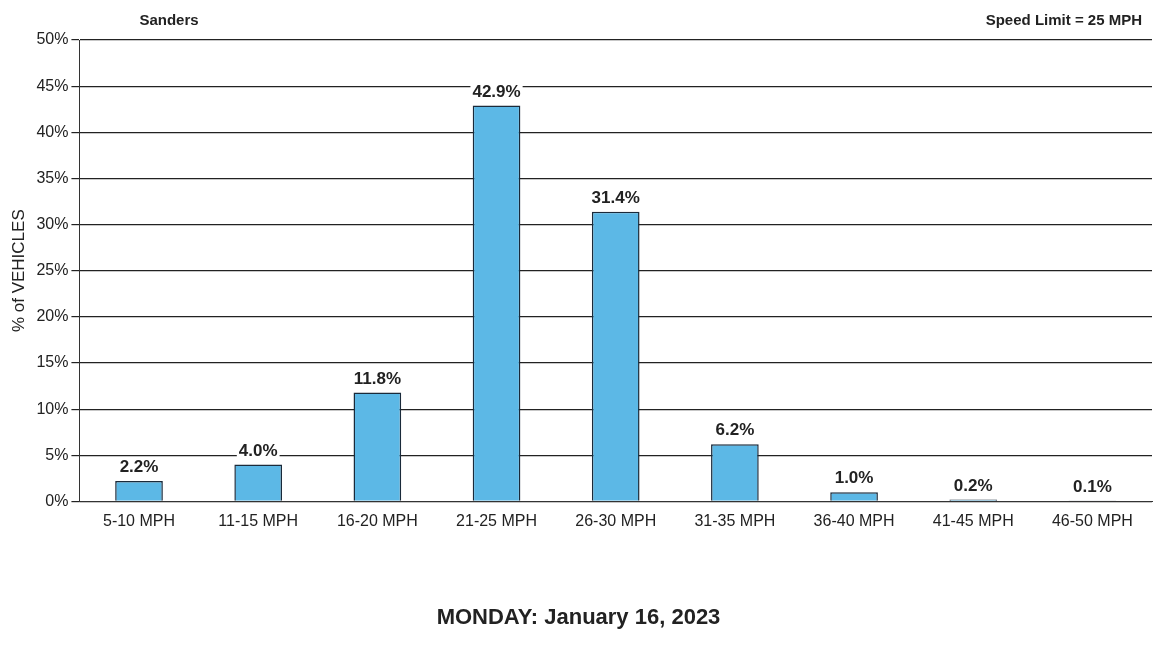 This screenshot has width=1172, height=651. What do you see at coordinates (52, 316) in the screenshot?
I see `y-tick-label: 20%` at bounding box center [52, 316].